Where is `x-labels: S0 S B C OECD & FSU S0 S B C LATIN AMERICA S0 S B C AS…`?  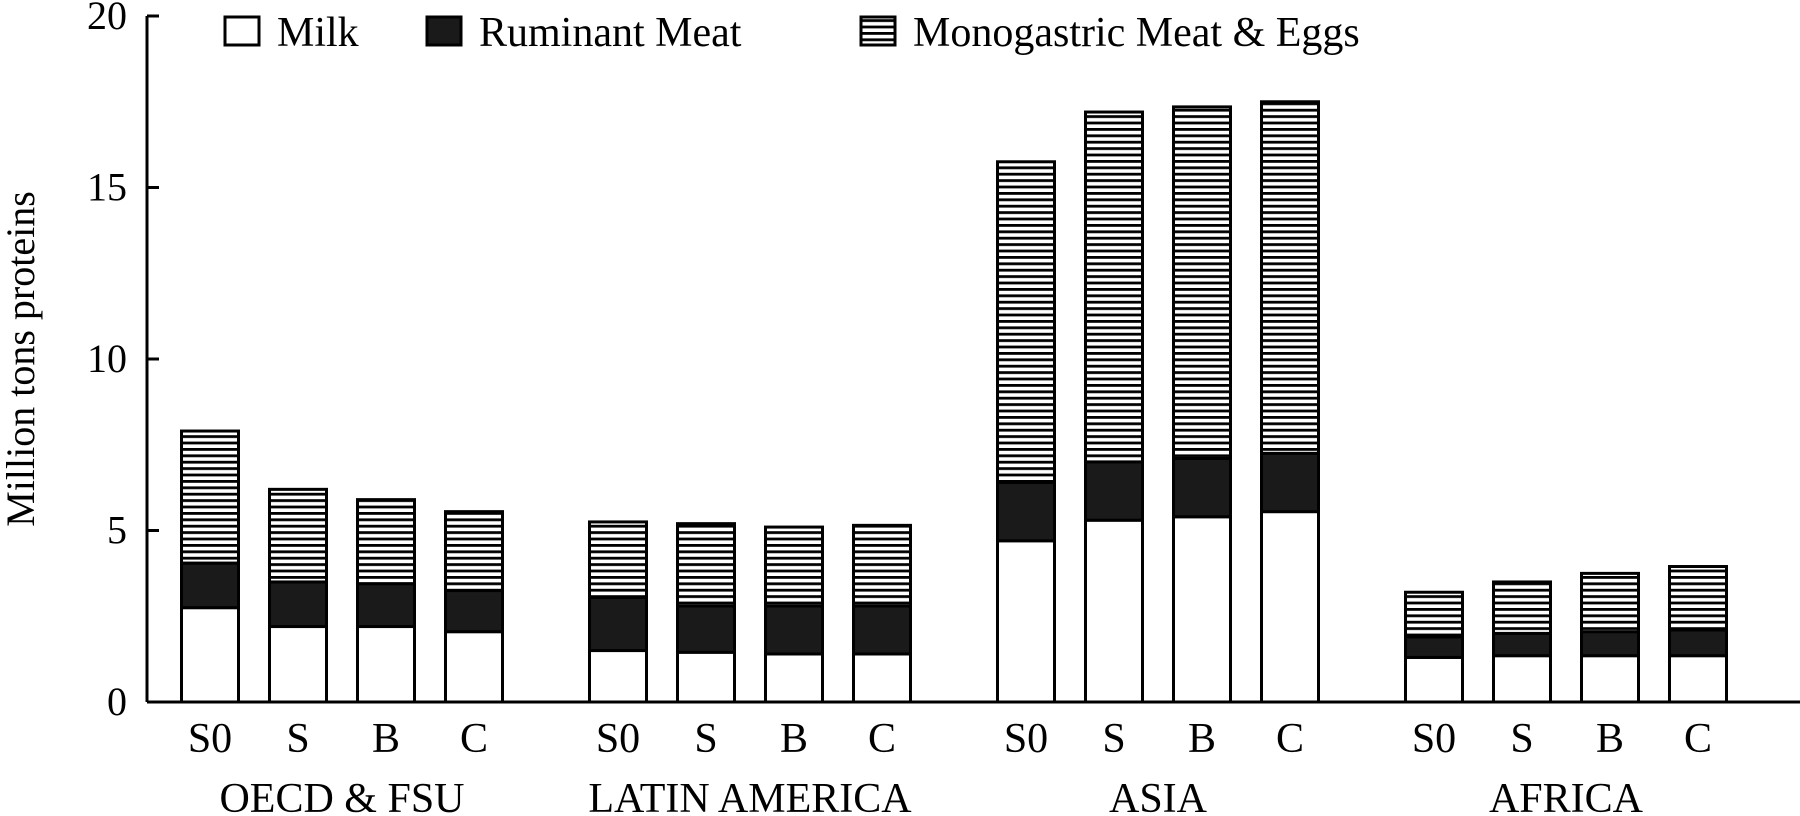
x-labels: S0 S B C OECD & FSU S0 S B C LATIN AMERICA S0 S B C AS… is located at coordinates (950, 766).